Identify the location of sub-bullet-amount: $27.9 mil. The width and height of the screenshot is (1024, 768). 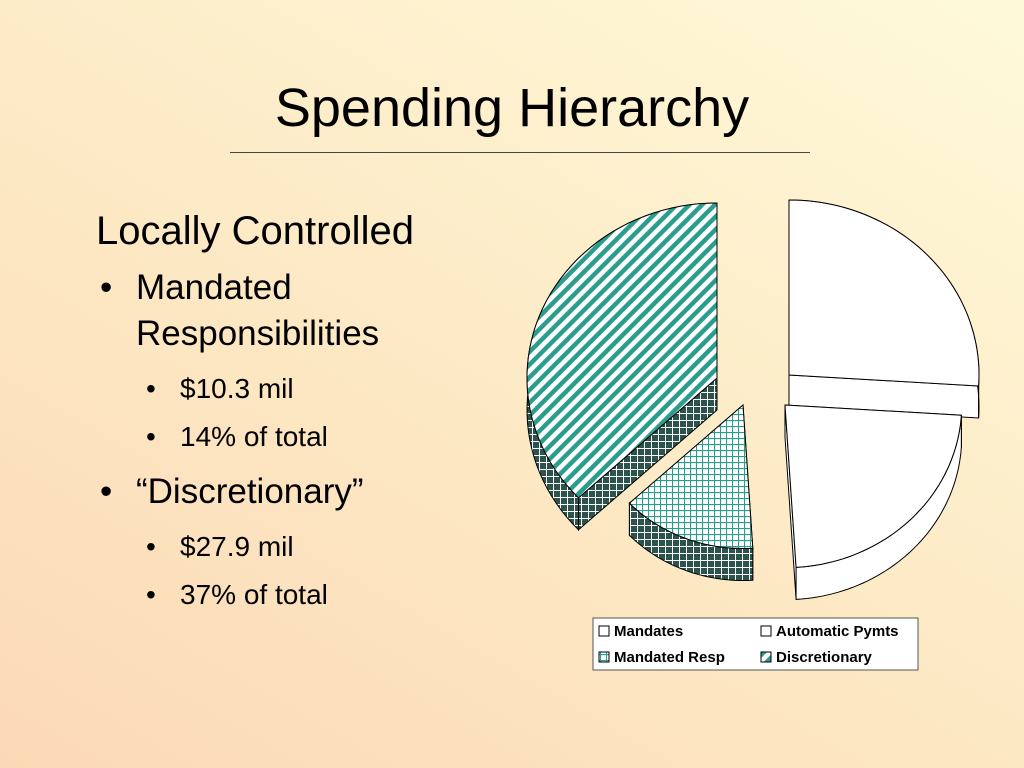
(306, 547).